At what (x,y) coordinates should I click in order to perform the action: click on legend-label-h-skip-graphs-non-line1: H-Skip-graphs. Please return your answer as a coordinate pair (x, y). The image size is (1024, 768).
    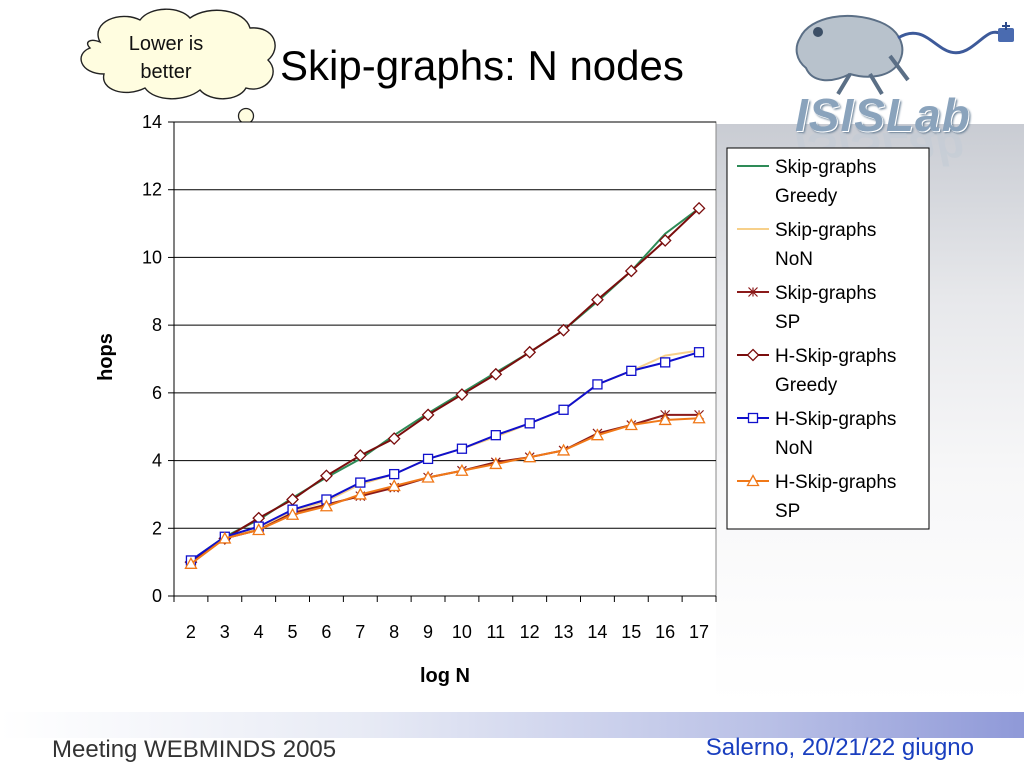
    Looking at the image, I should click on (835, 419).